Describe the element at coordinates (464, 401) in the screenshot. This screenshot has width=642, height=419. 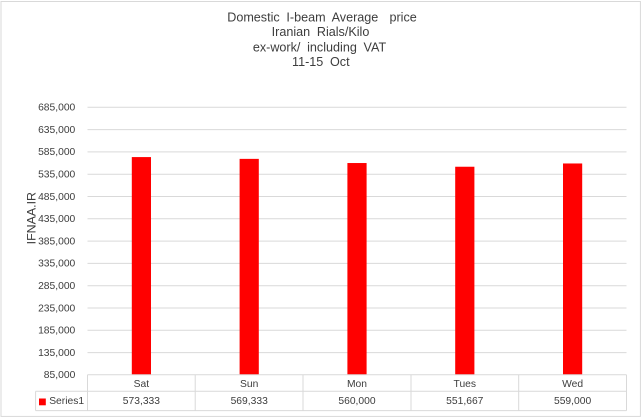
I see `svg-text: 551,667` at that location.